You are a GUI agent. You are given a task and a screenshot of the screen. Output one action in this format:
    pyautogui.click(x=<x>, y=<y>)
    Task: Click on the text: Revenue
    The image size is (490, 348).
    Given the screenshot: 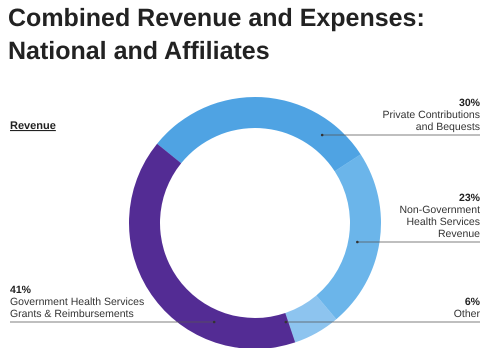 What is the action you would take?
    pyautogui.click(x=33, y=126)
    